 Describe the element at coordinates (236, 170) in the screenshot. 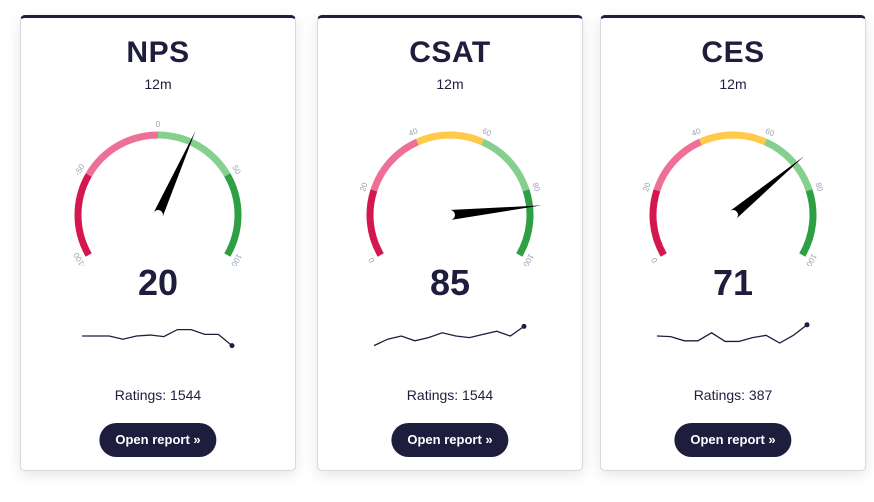

I see `gauge-tick-label: 50` at that location.